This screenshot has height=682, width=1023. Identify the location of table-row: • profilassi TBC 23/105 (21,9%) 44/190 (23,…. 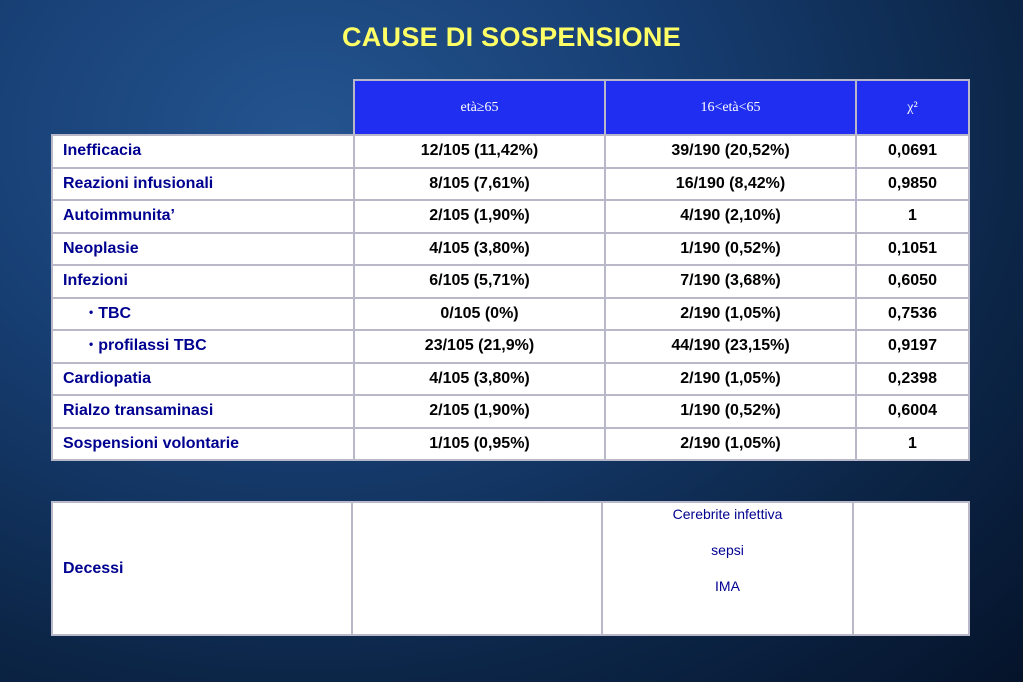
(510, 346).